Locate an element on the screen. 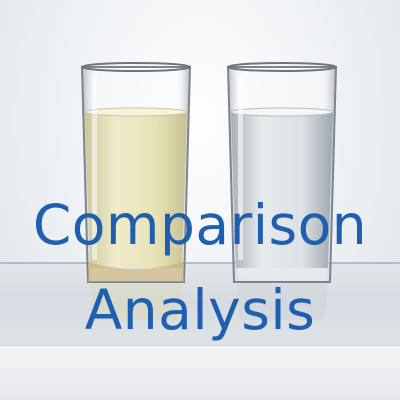 The image size is (400, 400). shelf-front is located at coordinates (200, 372).